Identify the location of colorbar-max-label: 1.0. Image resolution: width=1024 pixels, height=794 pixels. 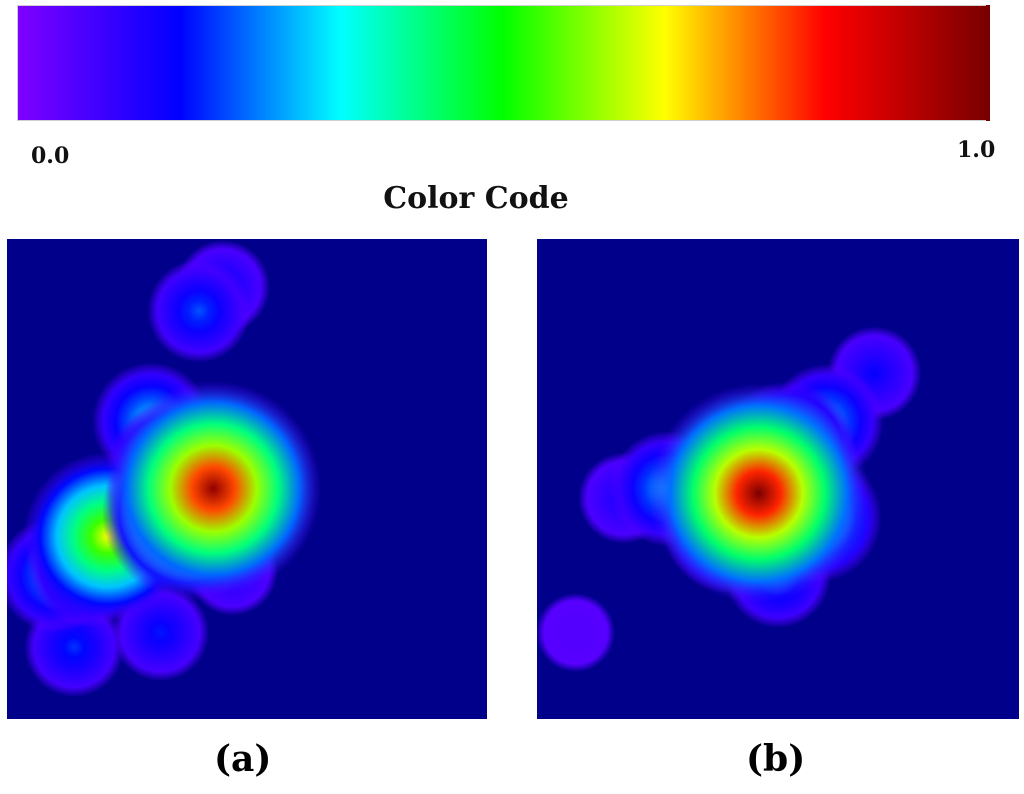
(976, 150).